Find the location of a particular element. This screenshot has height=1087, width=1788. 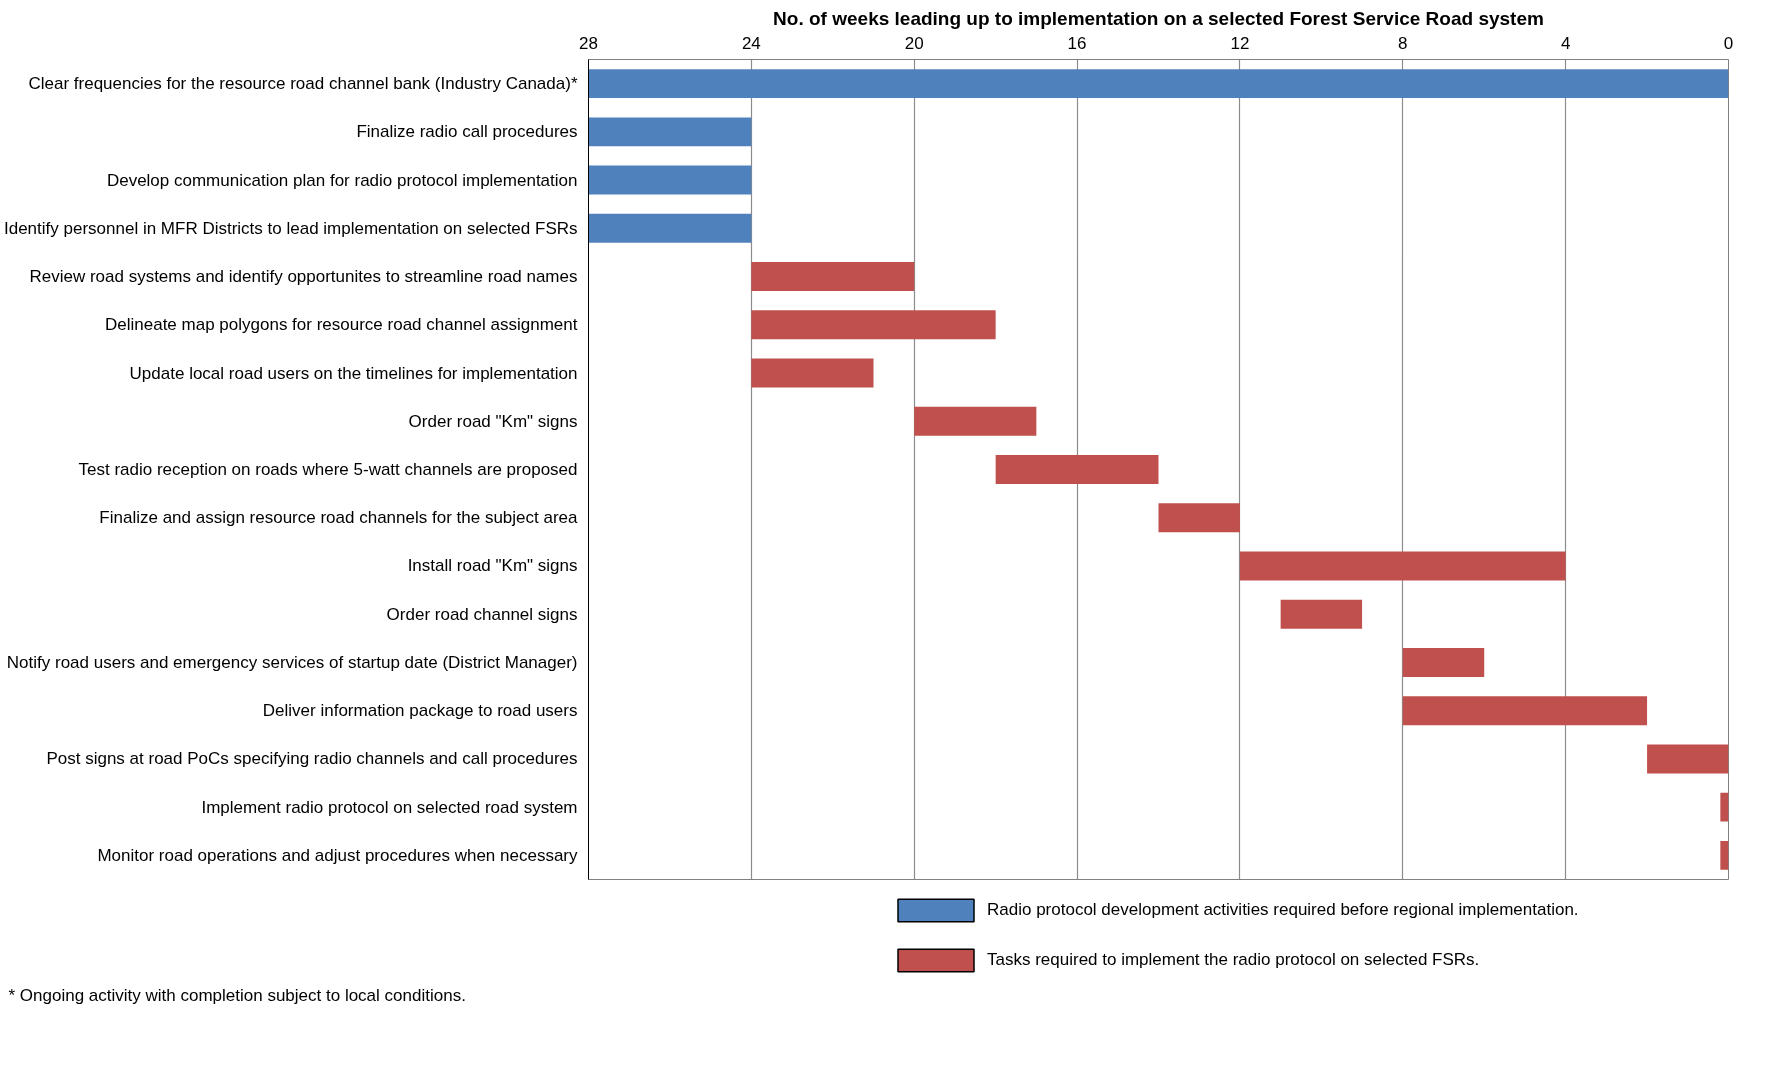

y-tick-label: Order road "Km" signs is located at coordinates (493, 421).